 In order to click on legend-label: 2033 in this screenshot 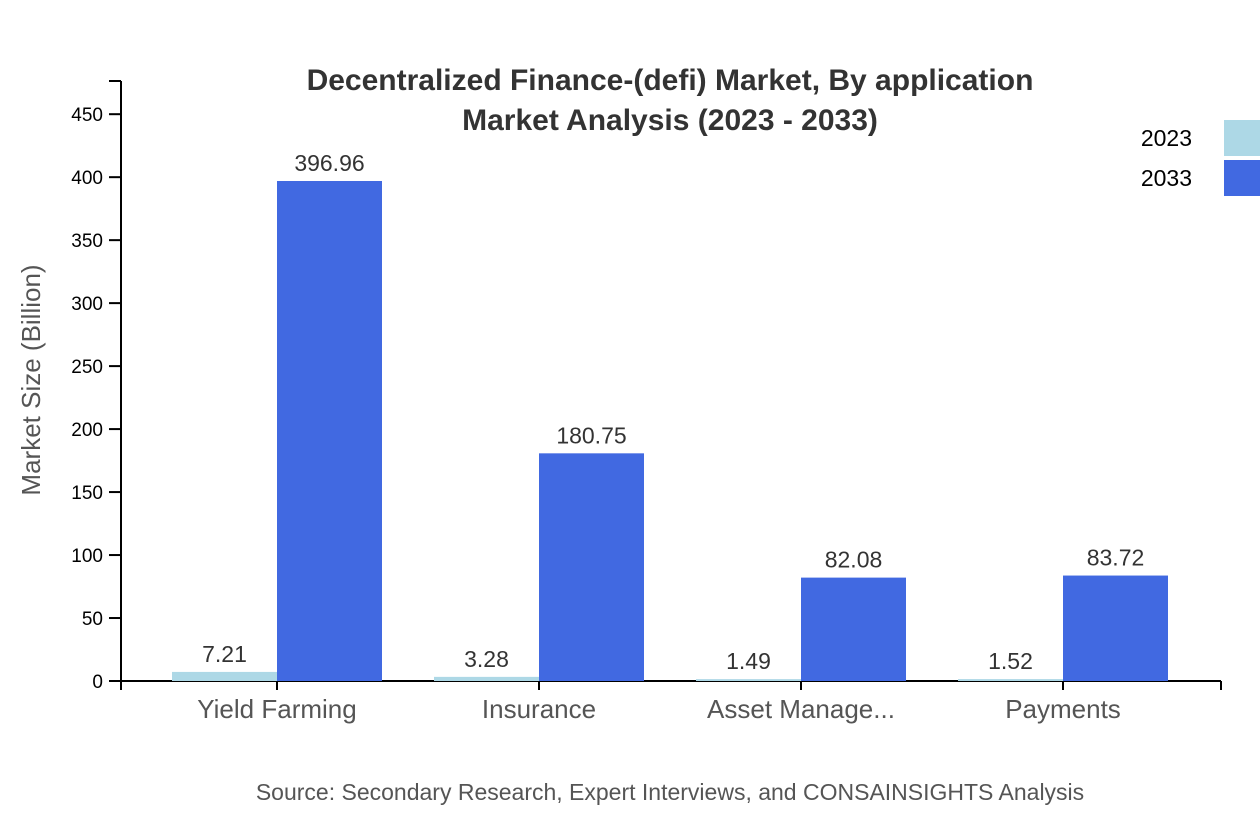, I will do `click(1166, 178)`.